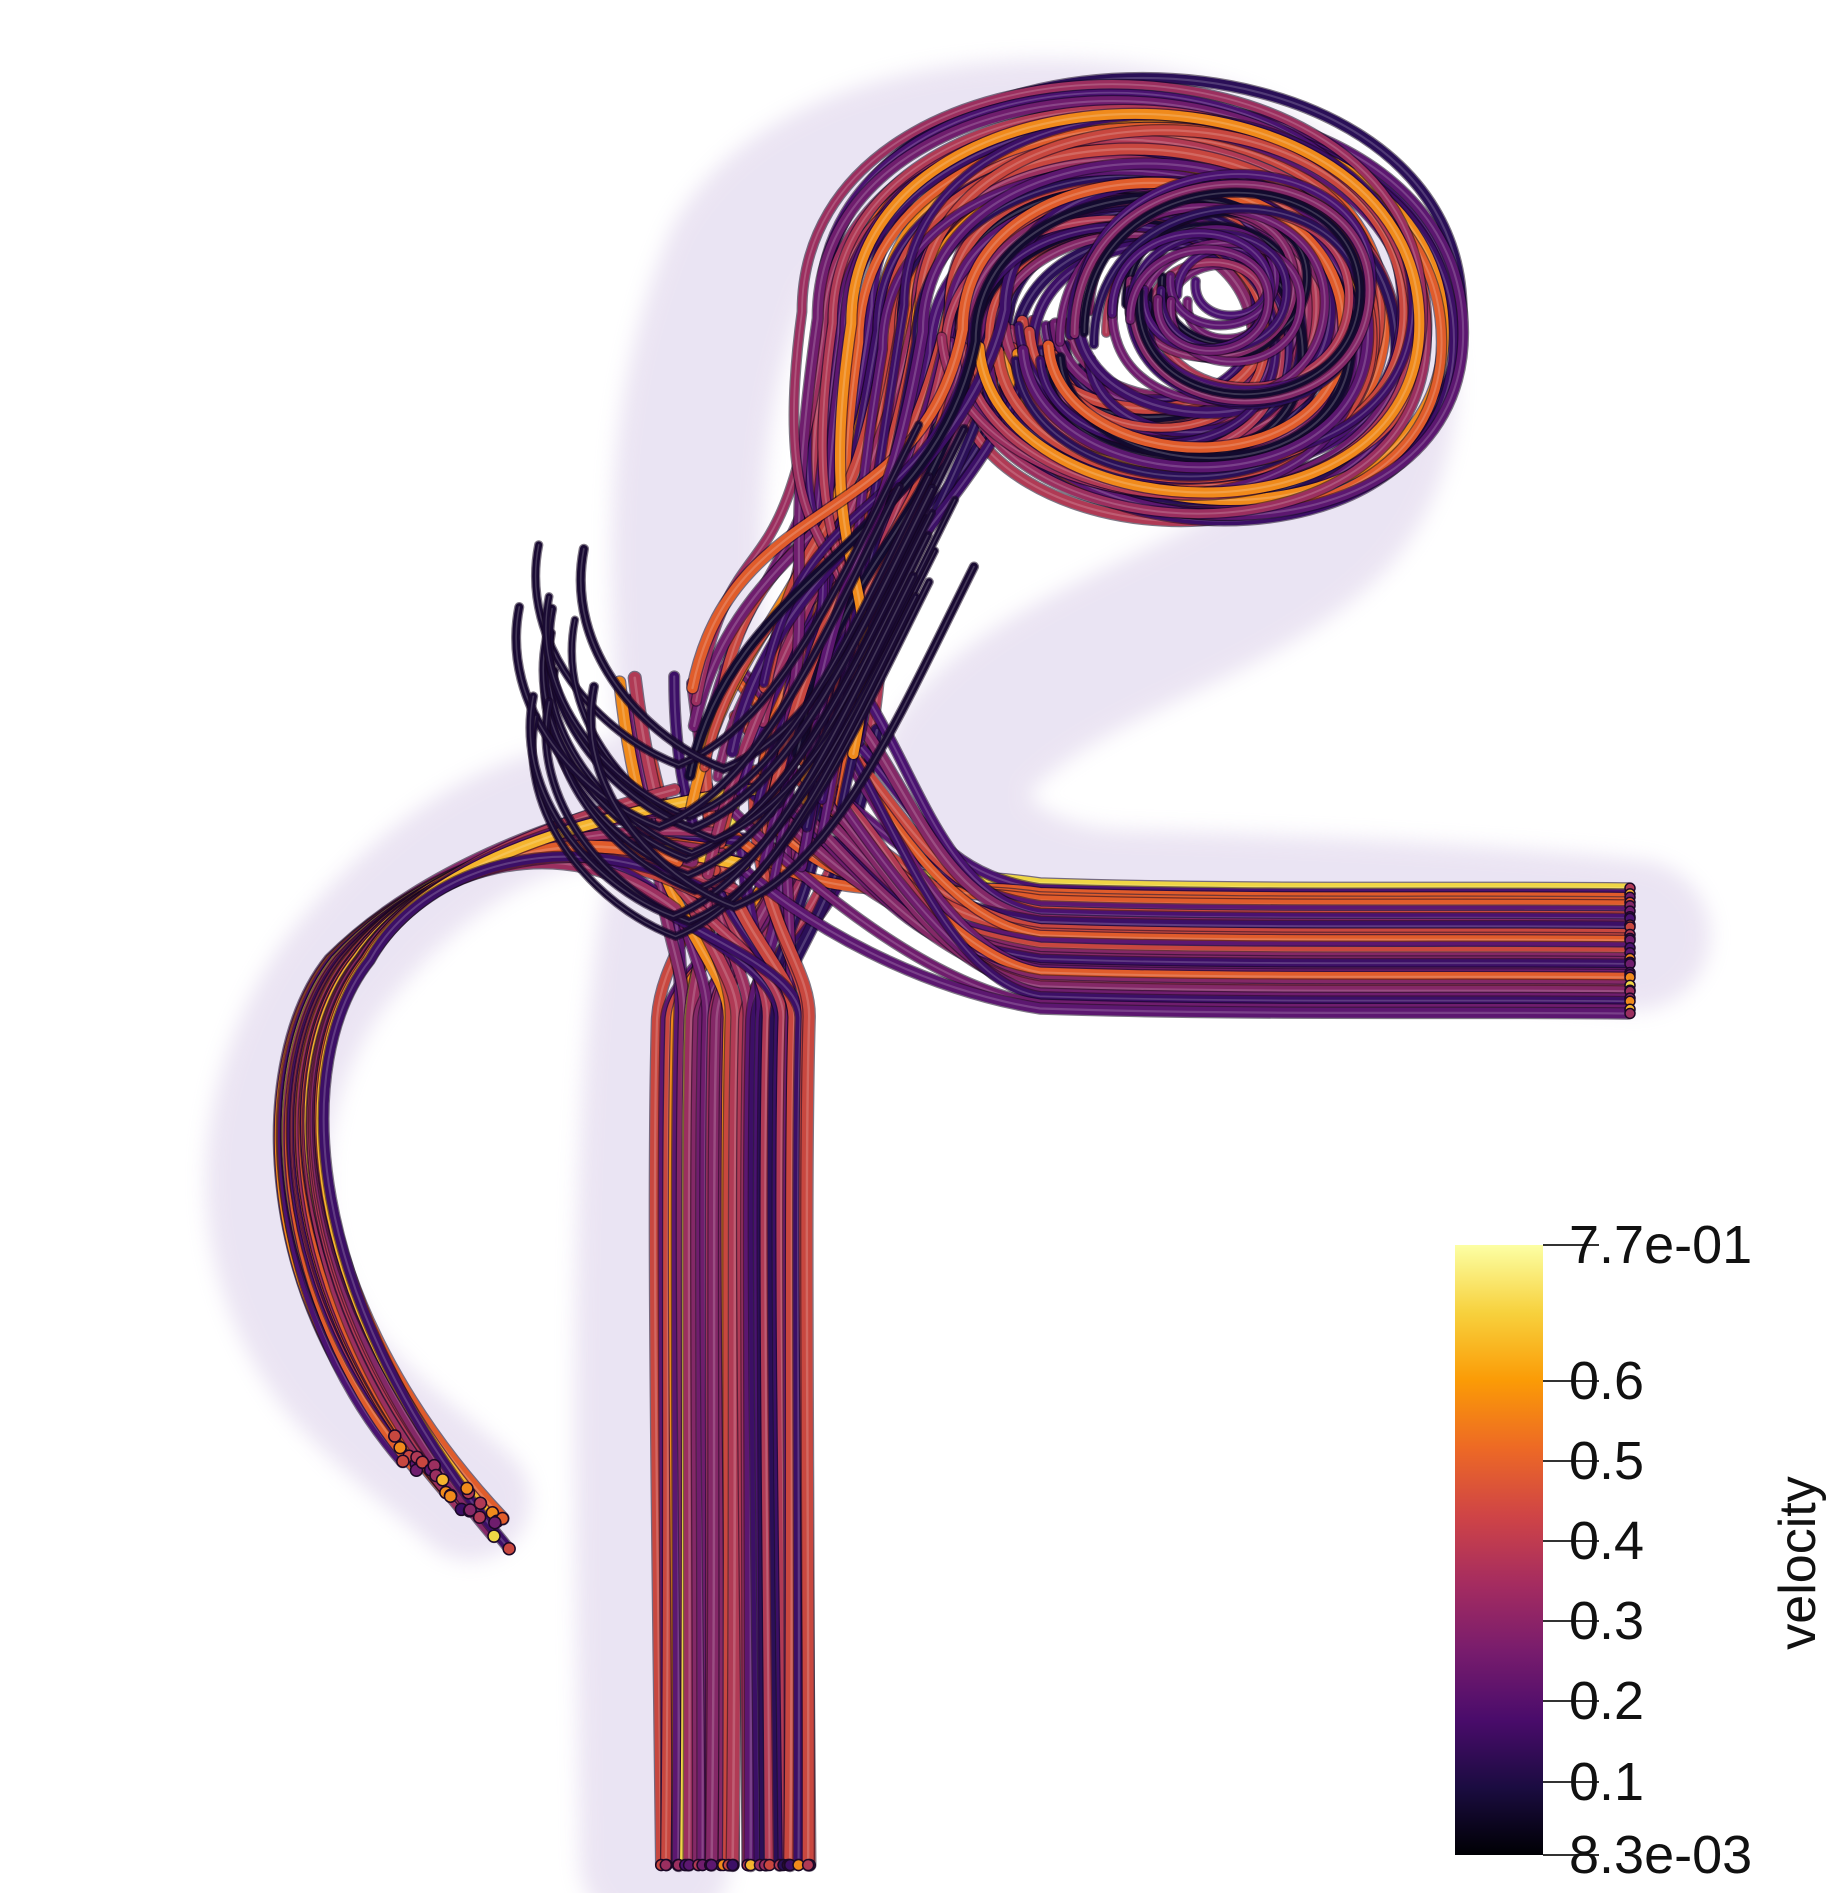  Describe the element at coordinates (1607, 1381) in the screenshot. I see `colorbar-tick-label: 0.6` at that location.